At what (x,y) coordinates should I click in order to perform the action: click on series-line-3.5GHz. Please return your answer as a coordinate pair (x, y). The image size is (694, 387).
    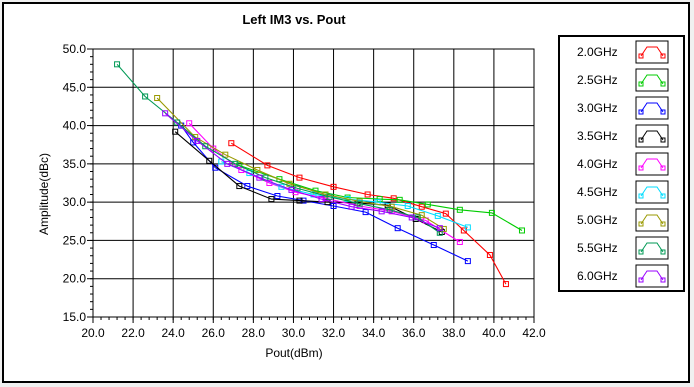
    Looking at the image, I should click on (308, 182).